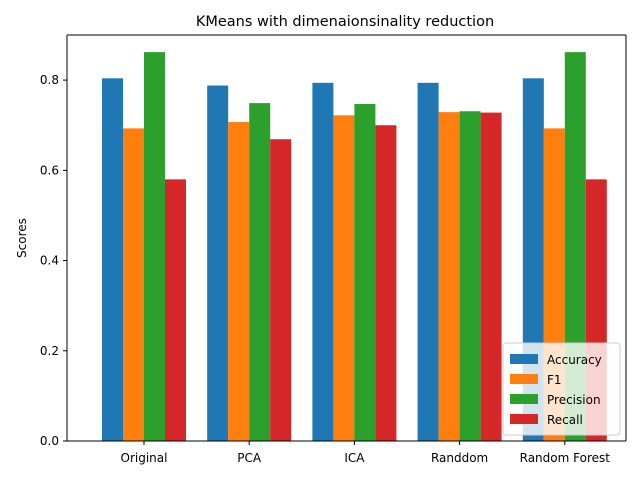  What do you see at coordinates (49, 441) in the screenshot?
I see `y-tick-label: 0.0` at bounding box center [49, 441].